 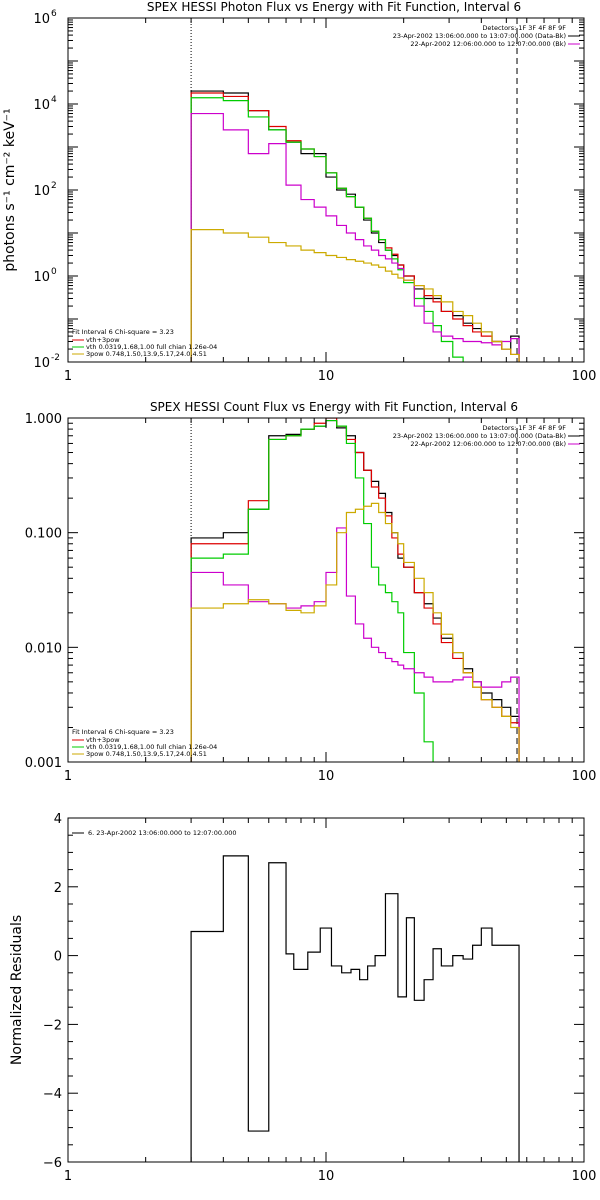 I want to click on residuals-x-tick-label: 1, so click(x=68, y=1176).